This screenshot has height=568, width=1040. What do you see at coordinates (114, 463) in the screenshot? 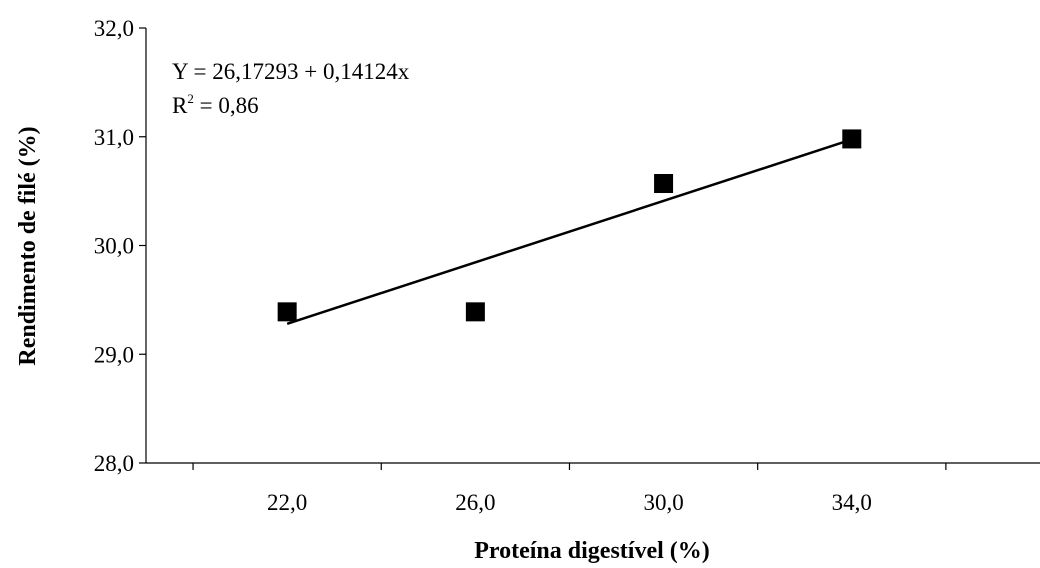
I see `y-tick-label: 28,0` at bounding box center [114, 463].